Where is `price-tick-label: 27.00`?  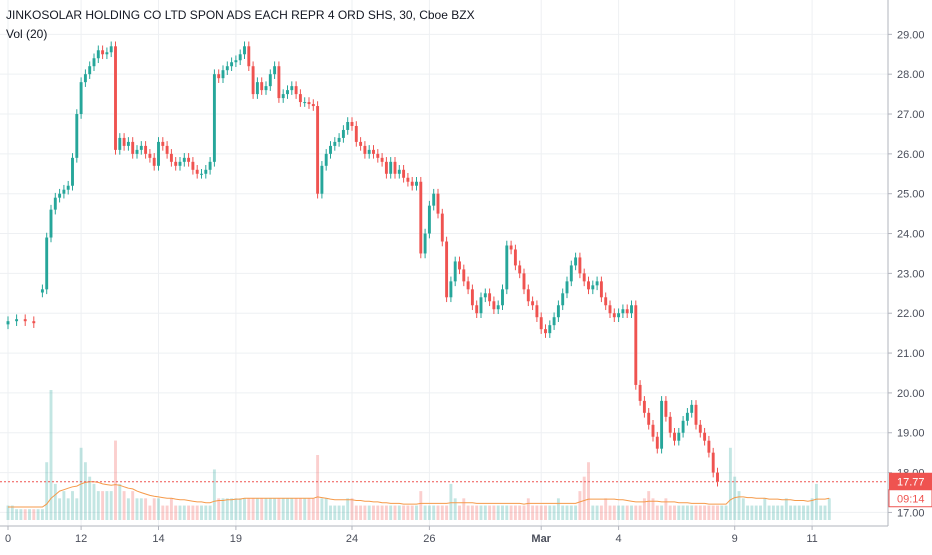
price-tick-label: 27.00 is located at coordinates (911, 115).